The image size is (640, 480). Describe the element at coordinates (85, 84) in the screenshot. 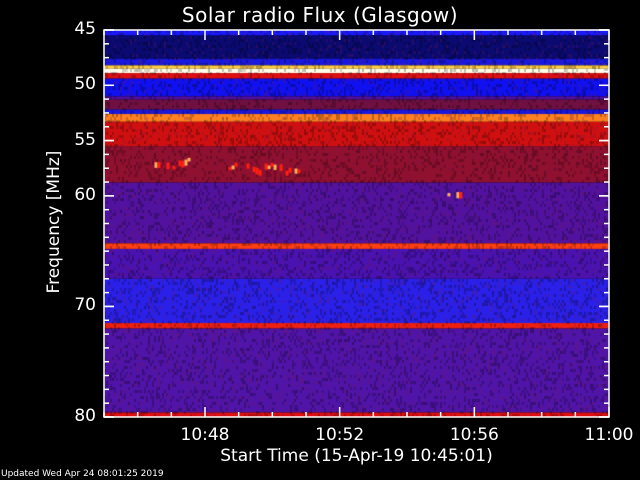

I see `y-tick-label: 50` at that location.